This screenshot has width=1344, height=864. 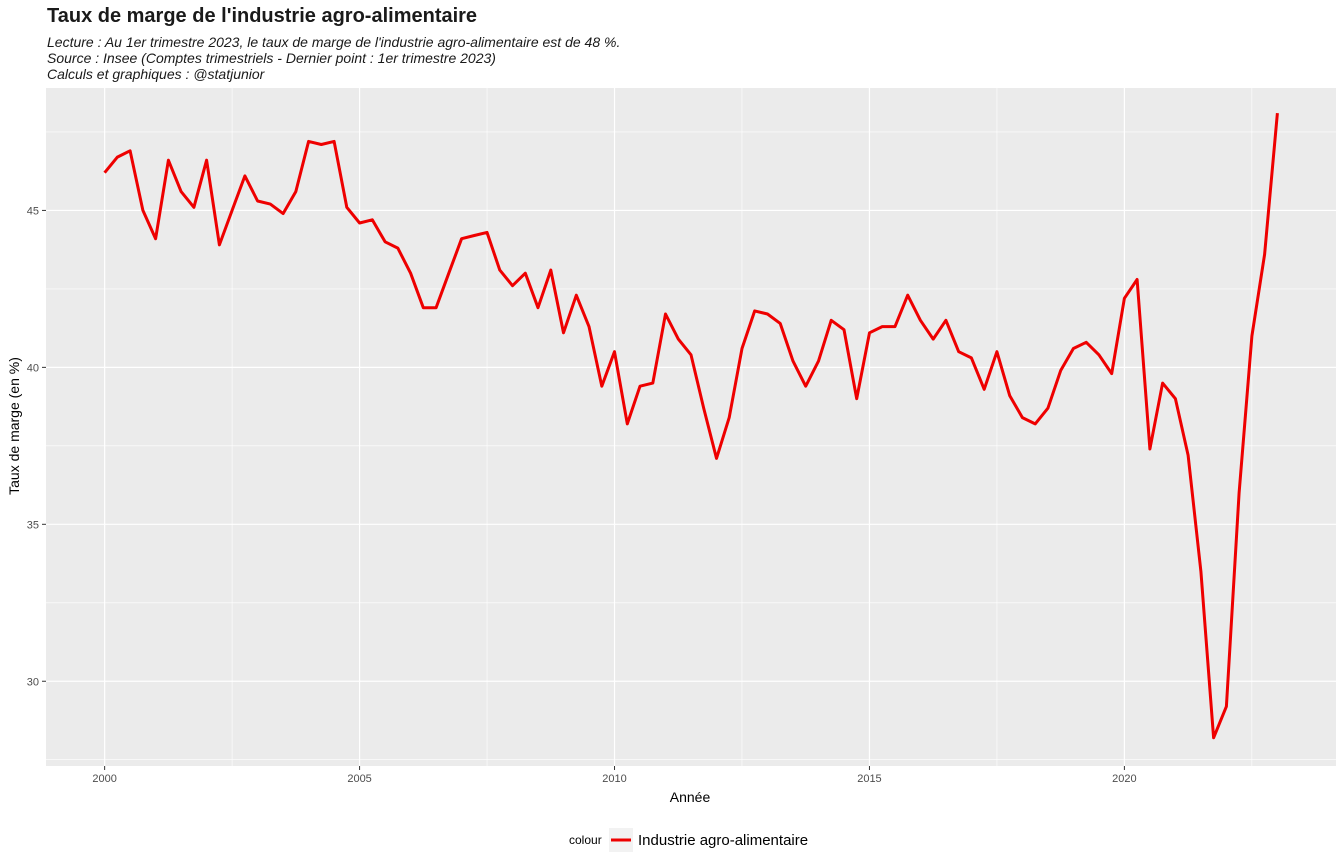 What do you see at coordinates (869, 779) in the screenshot?
I see `x-tick-label: 2015` at bounding box center [869, 779].